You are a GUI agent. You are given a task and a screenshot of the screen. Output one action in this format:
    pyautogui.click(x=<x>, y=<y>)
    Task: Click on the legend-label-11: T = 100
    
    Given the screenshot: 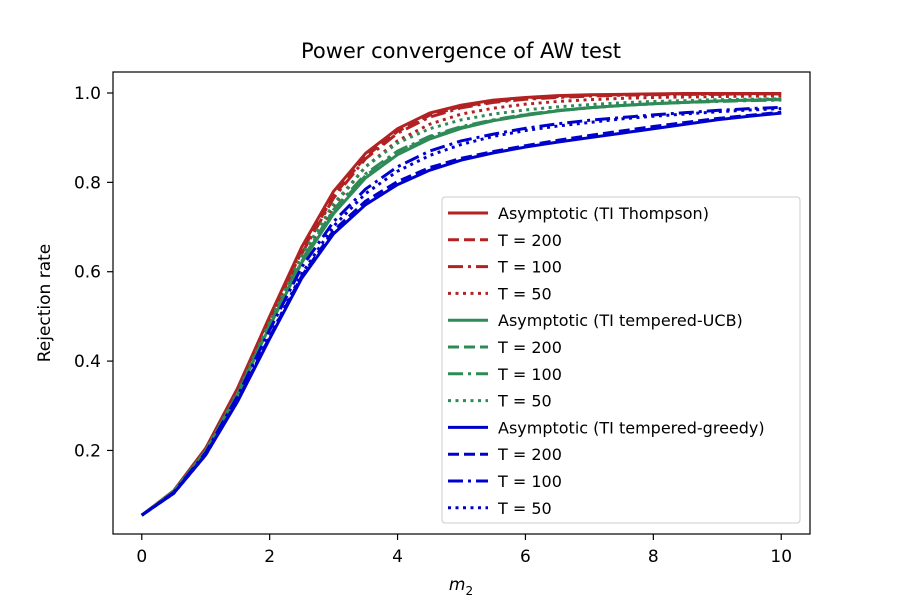 What is the action you would take?
    pyautogui.click(x=529, y=481)
    